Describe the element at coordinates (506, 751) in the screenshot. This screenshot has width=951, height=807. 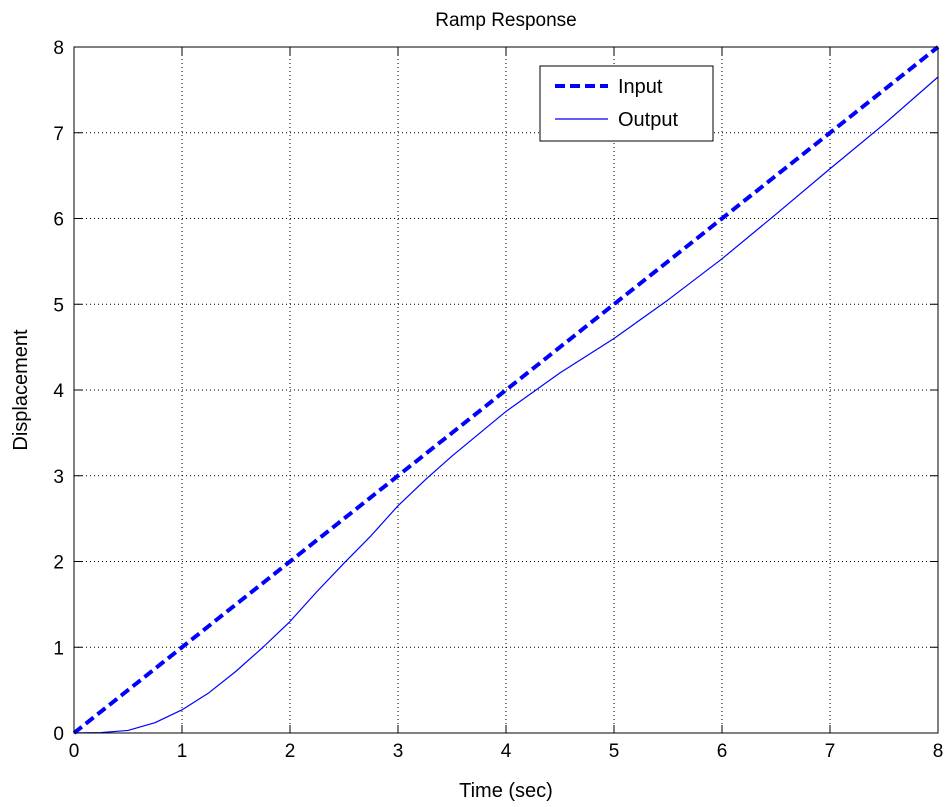
I see `x-tick-label: 4` at that location.